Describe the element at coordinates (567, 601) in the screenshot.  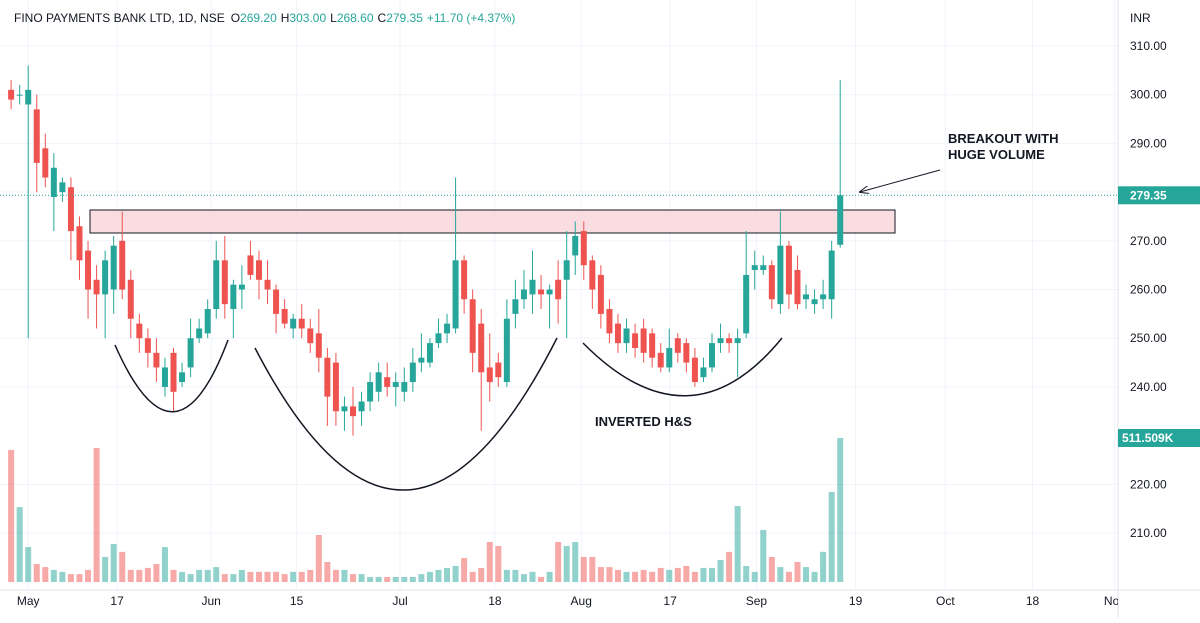
I see `x-axis-labels: May 17 Jun 15 Jul 18 Aug 17 Sep 19 Oct 18 Nov` at that location.